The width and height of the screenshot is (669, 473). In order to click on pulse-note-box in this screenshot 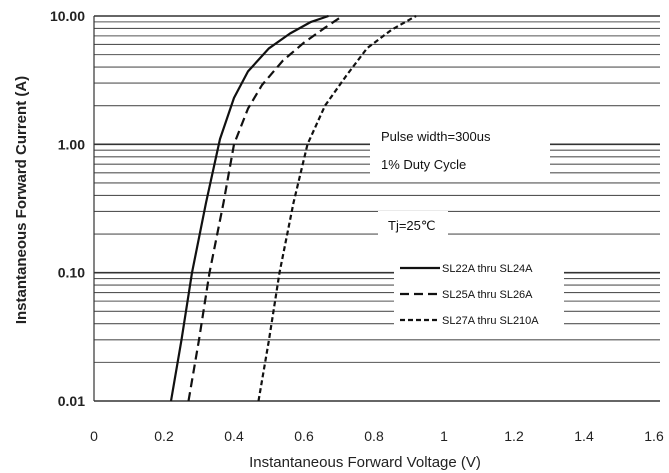, I will do `click(460, 151)`.